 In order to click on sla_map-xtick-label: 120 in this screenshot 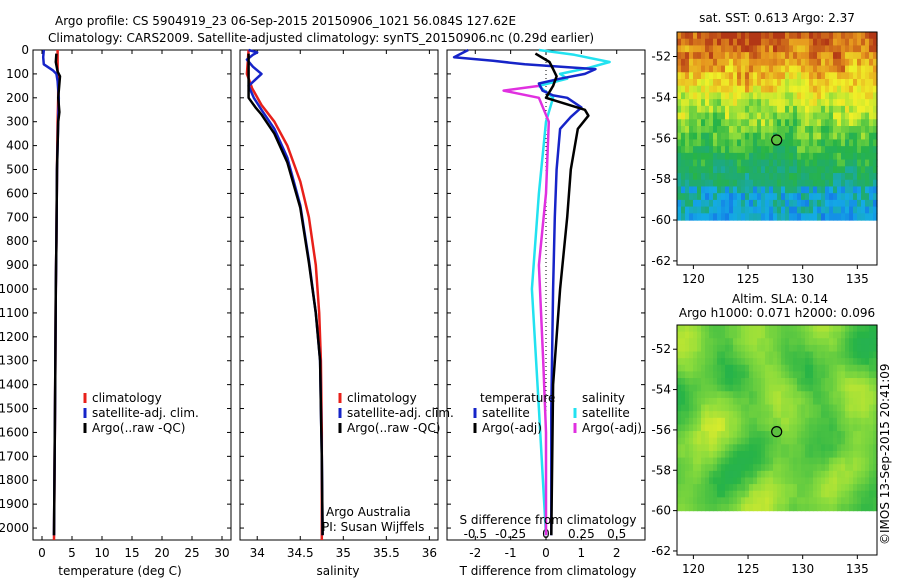, I will do `click(693, 569)`.